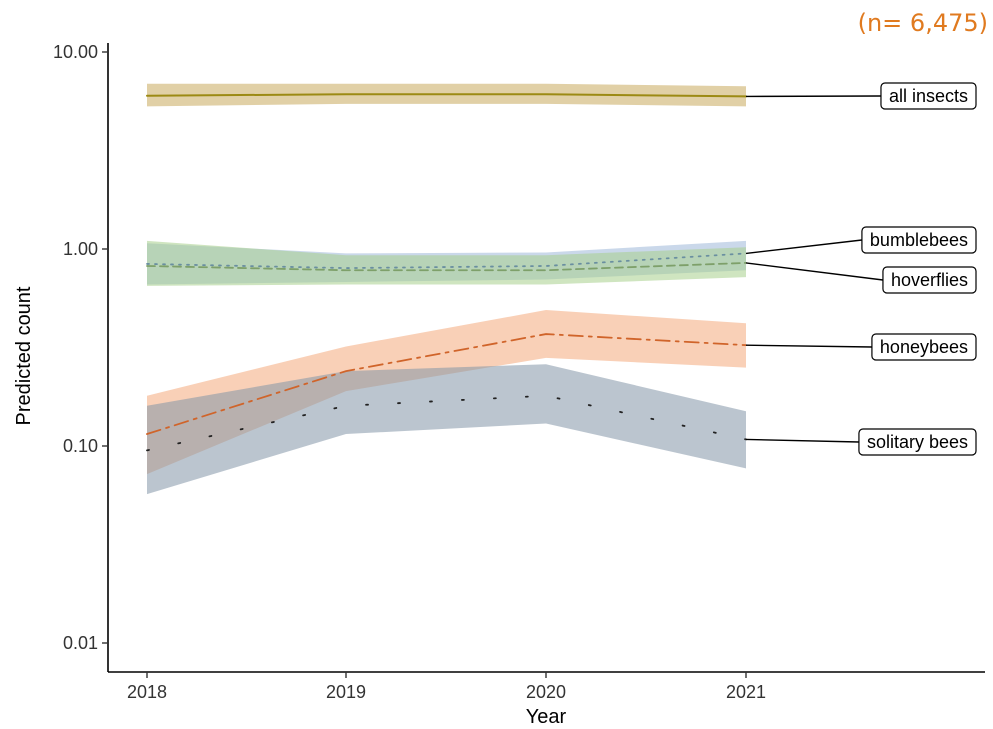  Describe the element at coordinates (746, 692) in the screenshot. I see `x-tick-label: 2021` at that location.